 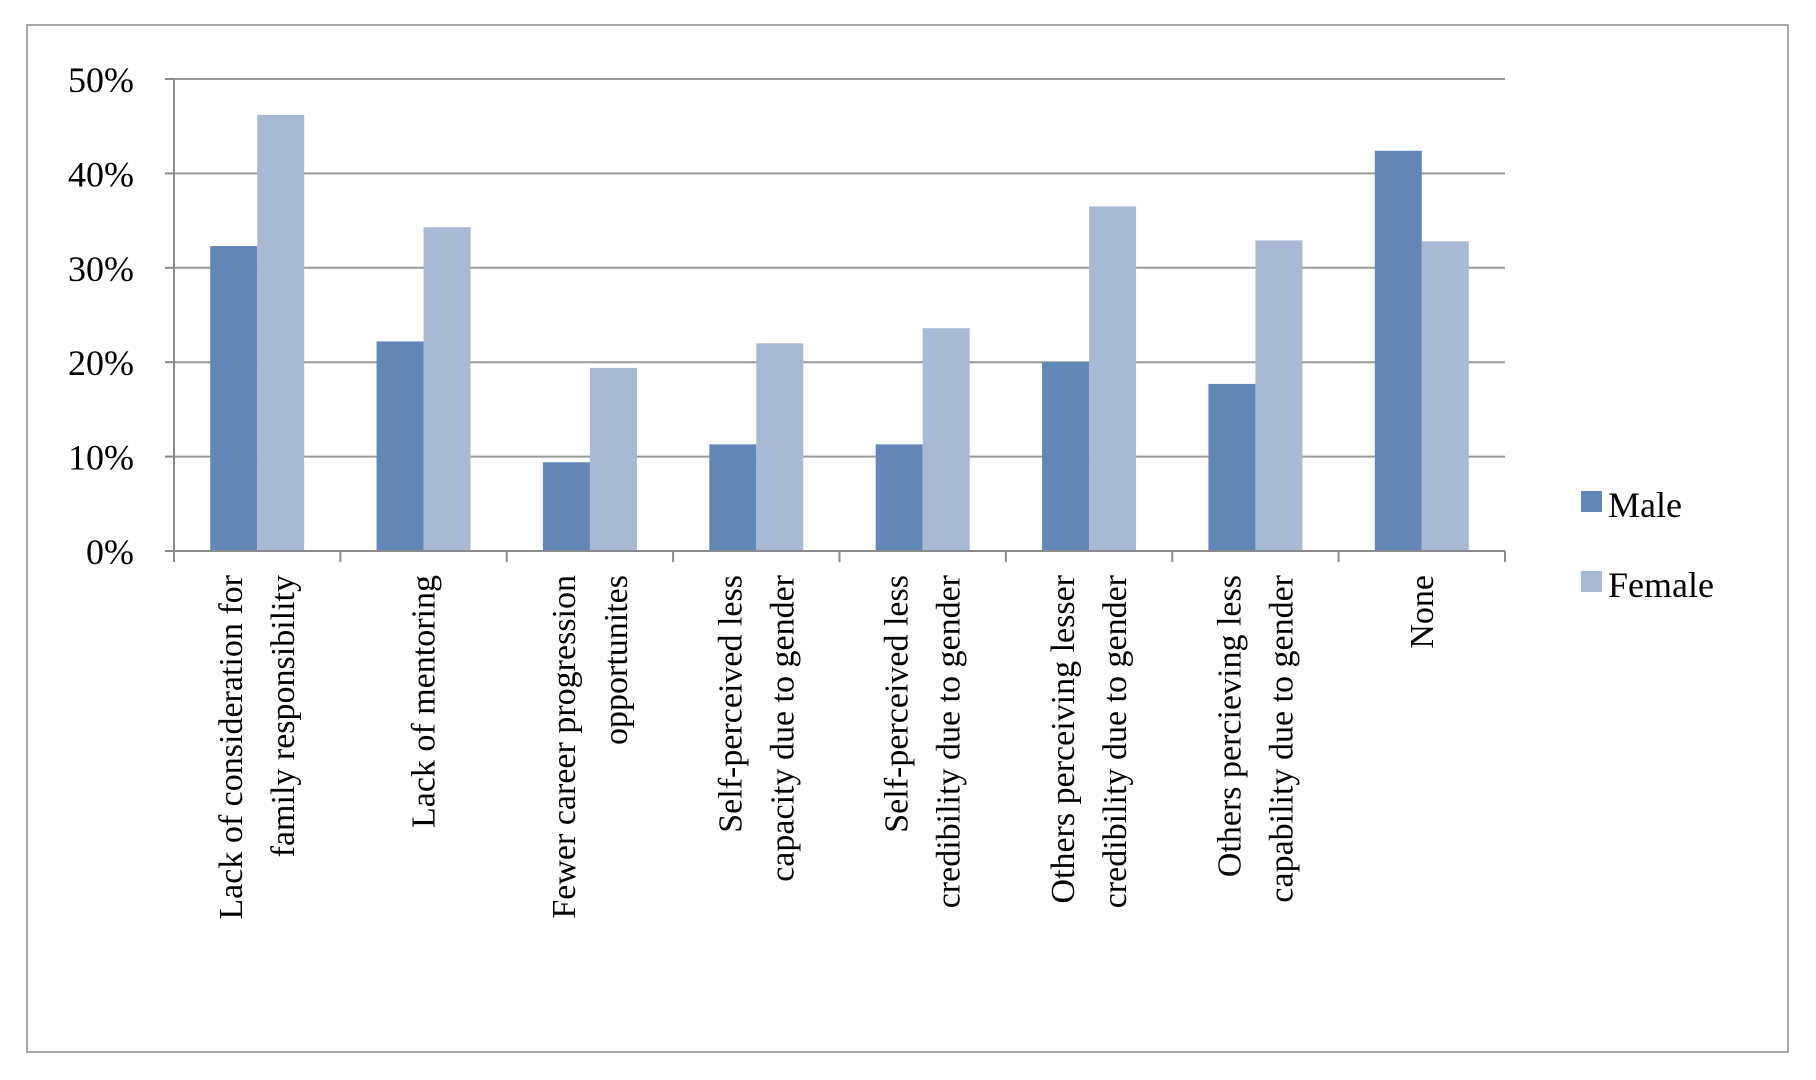 I want to click on x-category-label: None, so click(x=1422, y=612).